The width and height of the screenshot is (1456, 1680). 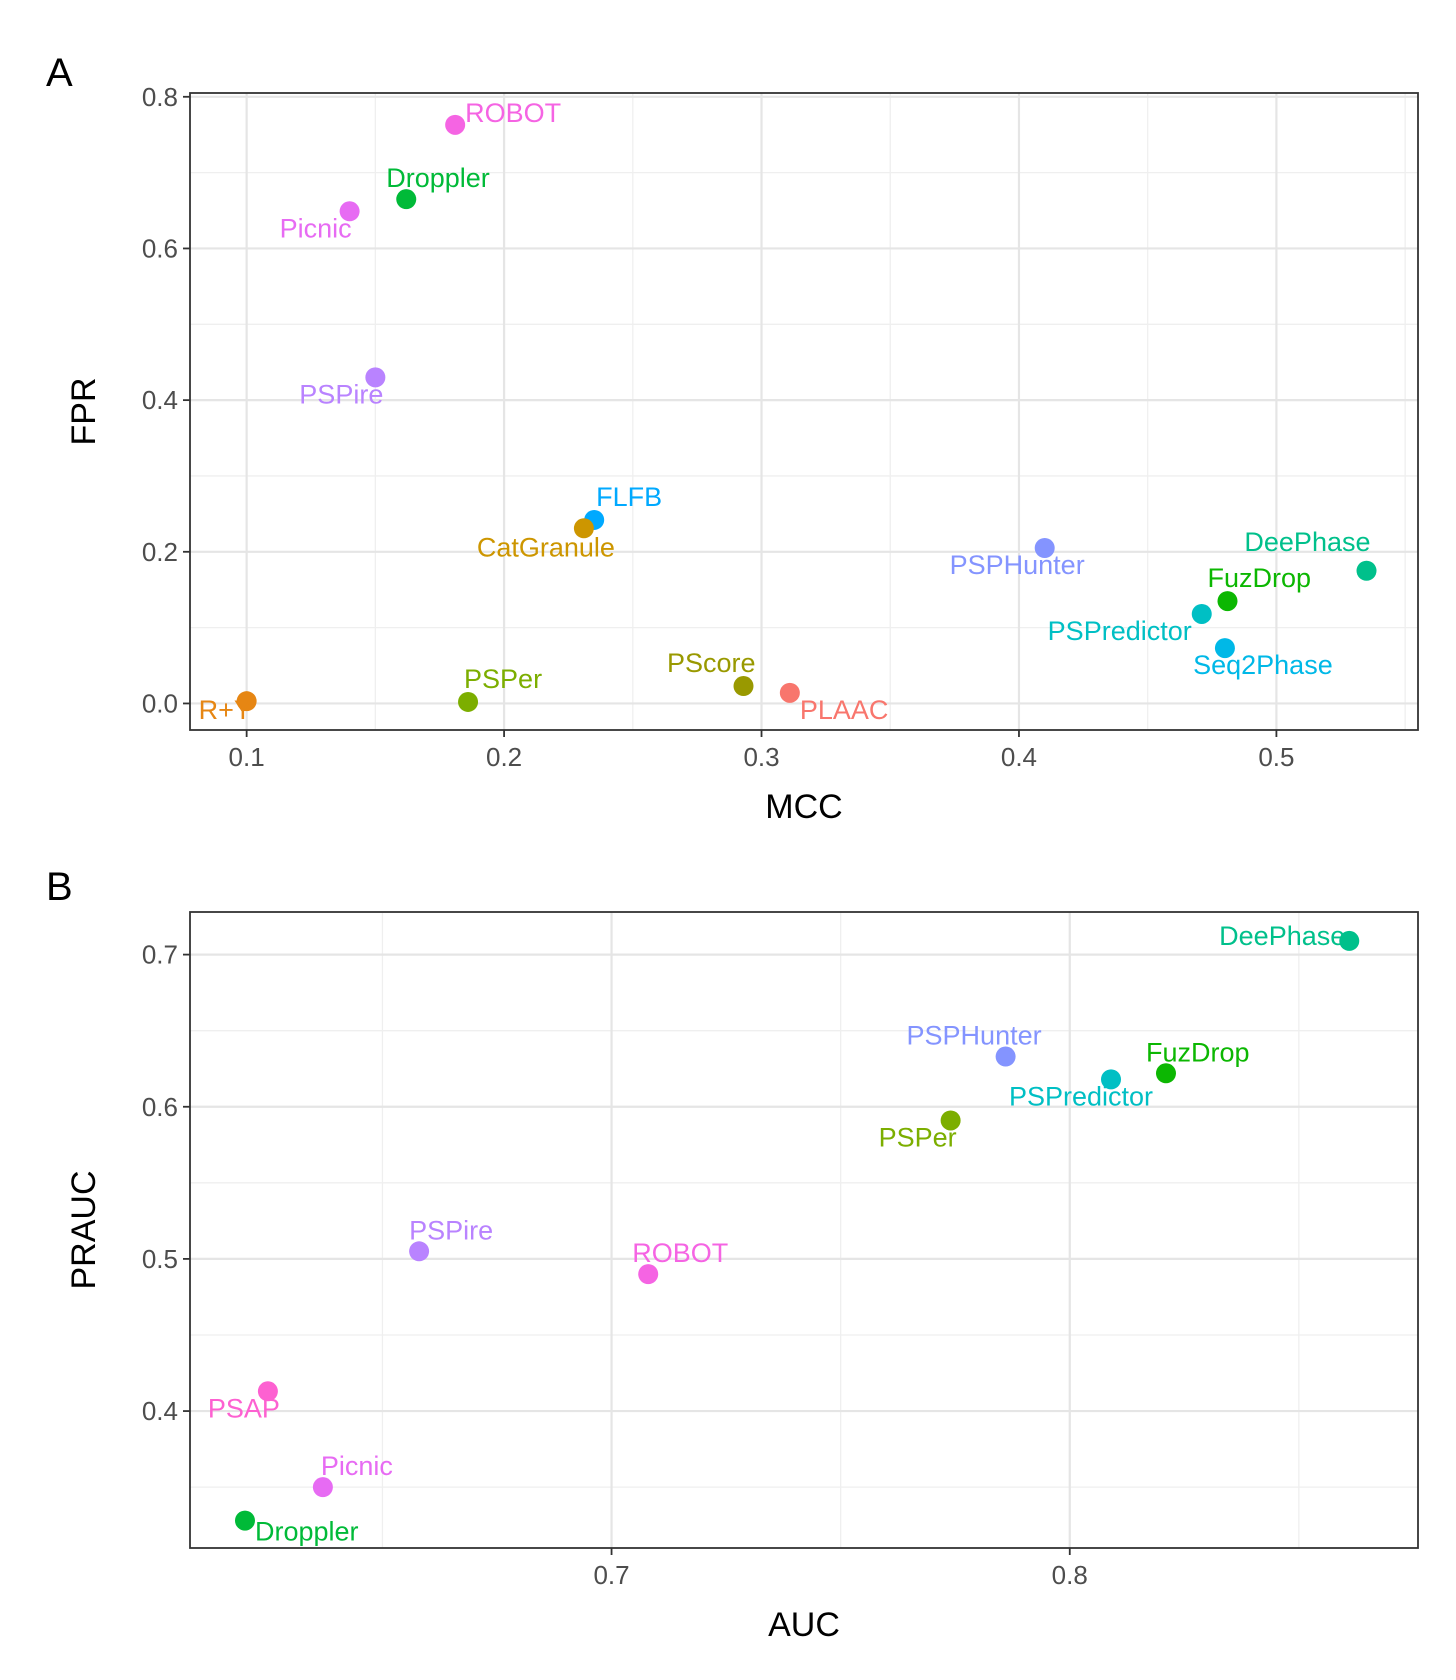 I want to click on x-tick-label: 0.8, so click(x=1070, y=1575).